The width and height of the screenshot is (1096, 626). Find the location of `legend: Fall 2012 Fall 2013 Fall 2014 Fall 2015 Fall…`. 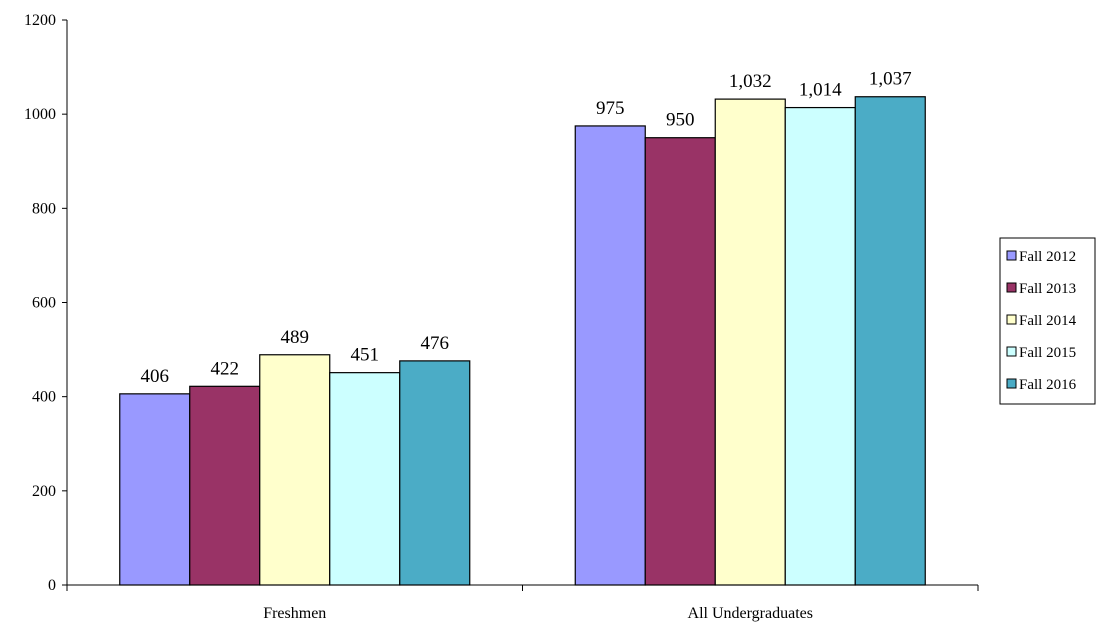

legend: Fall 2012 Fall 2013 Fall 2014 Fall 2015 Fall… is located at coordinates (1047, 321).